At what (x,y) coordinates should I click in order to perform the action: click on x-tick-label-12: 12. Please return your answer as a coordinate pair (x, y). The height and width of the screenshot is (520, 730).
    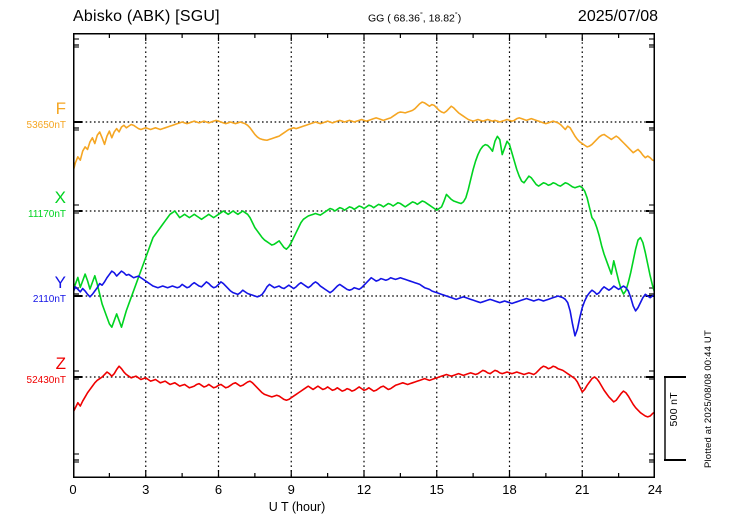
    Looking at the image, I should click on (364, 489).